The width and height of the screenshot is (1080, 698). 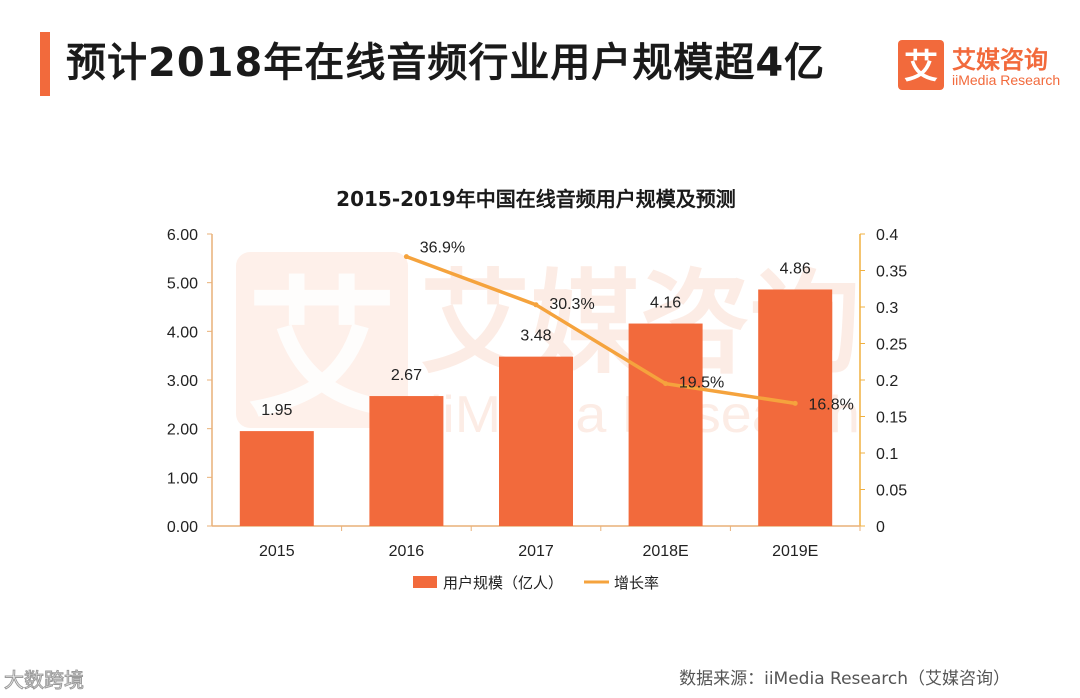 I want to click on corner-watermark: 大数跨境, so click(x=44, y=680).